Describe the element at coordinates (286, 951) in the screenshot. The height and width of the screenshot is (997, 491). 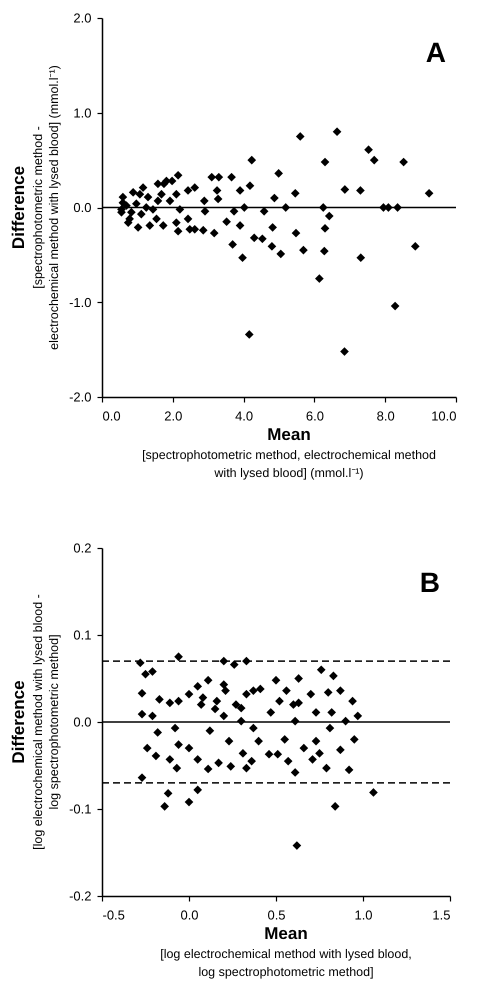
I see `x-axis-title: Mean [log electrochemical method with lysed blood, log spectrophotometric method]` at that location.